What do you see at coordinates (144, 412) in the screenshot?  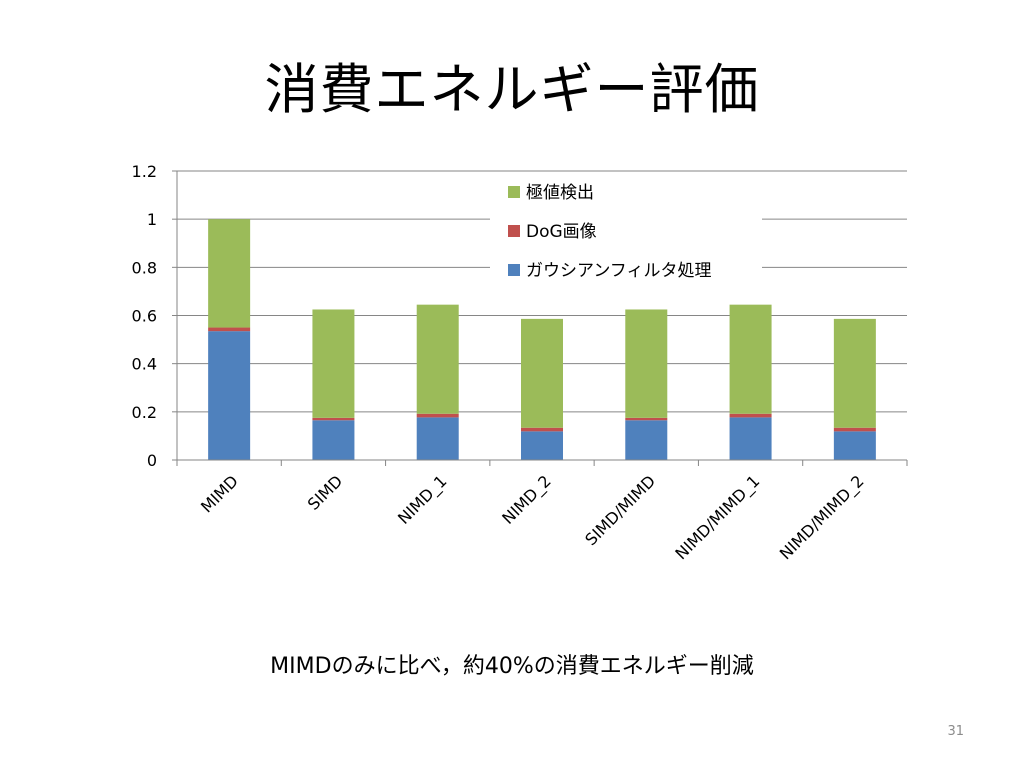 I see `y-tick-label: 0.2` at bounding box center [144, 412].